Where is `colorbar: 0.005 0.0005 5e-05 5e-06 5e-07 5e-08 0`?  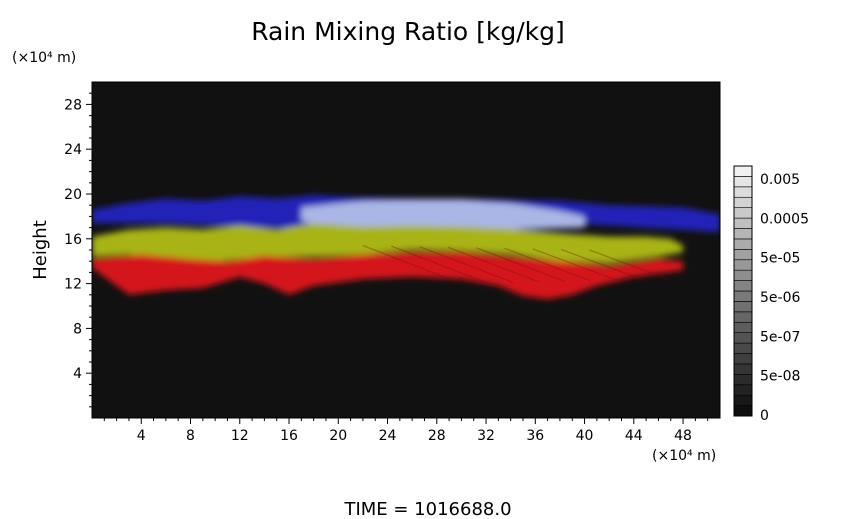
colorbar: 0.005 0.0005 5e-05 5e-06 5e-07 5e-08 0 is located at coordinates (771, 294).